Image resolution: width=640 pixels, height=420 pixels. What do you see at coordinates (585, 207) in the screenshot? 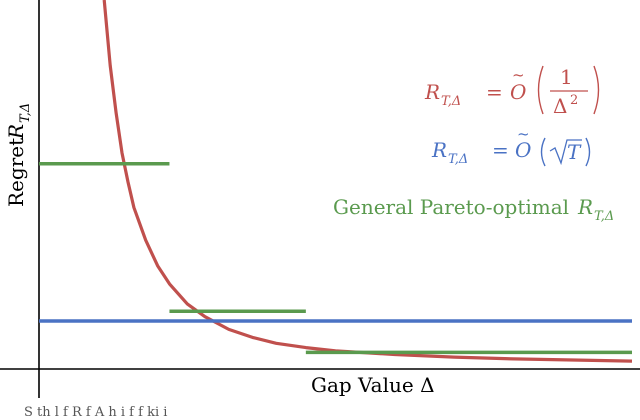
I see `legend-green-R: R` at bounding box center [585, 207].